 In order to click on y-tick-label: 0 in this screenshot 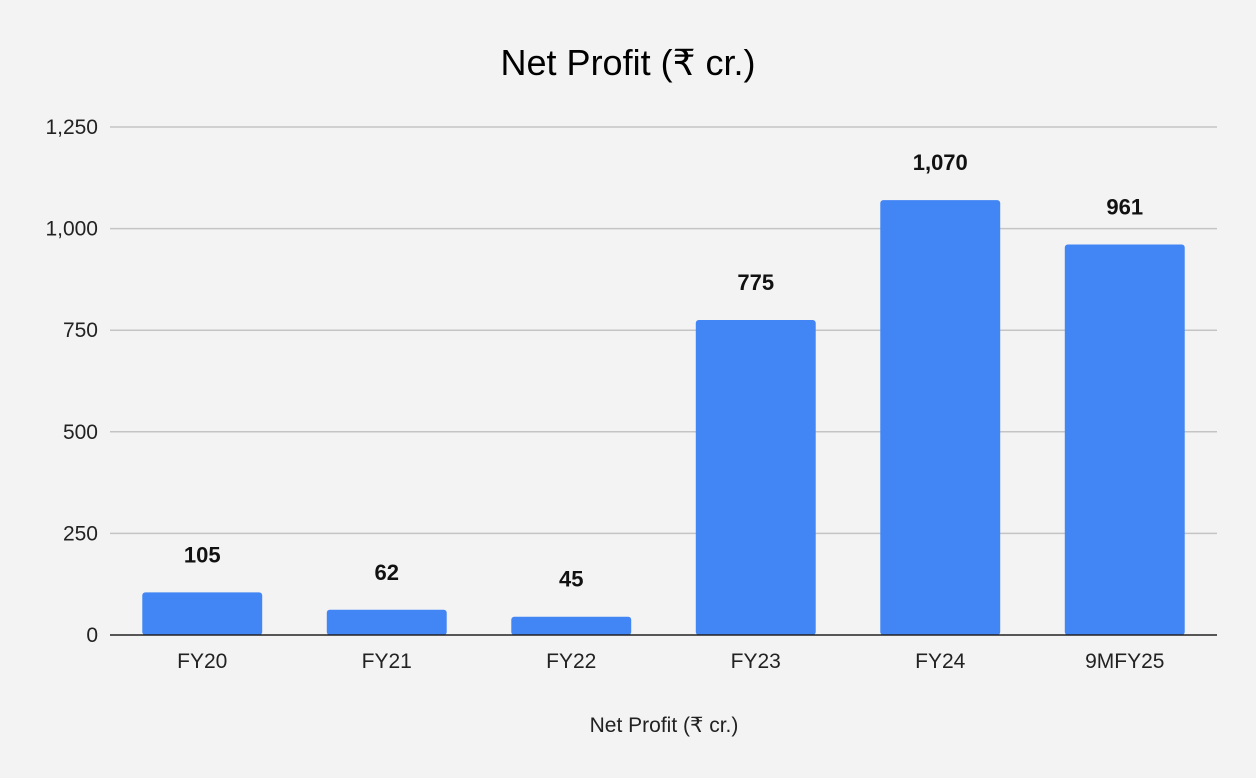, I will do `click(92, 635)`.